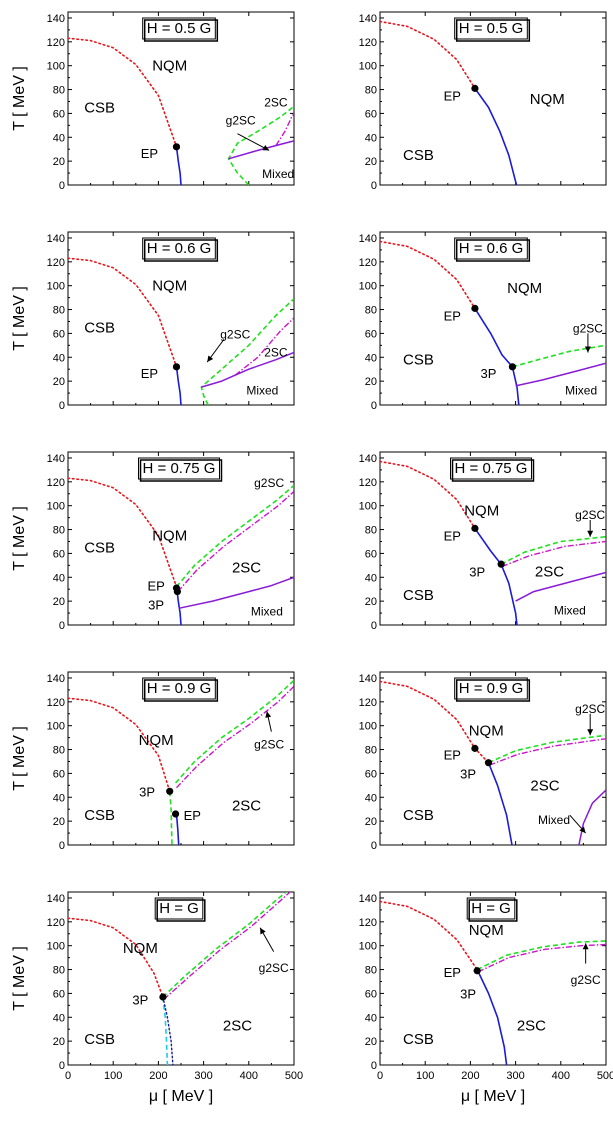 The image size is (613, 1126). I want to click on y-tick-label: 140, so click(368, 679).